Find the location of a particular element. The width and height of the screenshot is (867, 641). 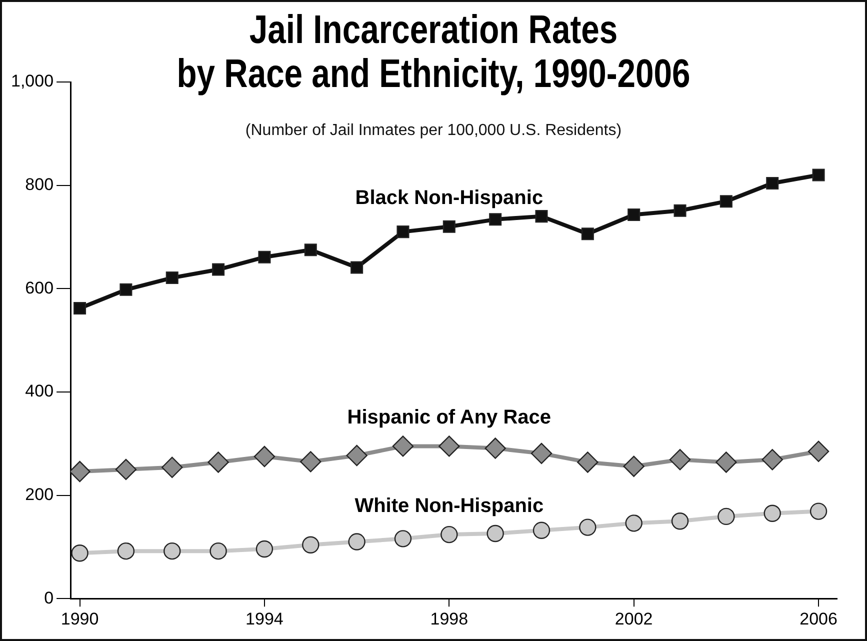

y-tick-label: 600 is located at coordinates (39, 288).